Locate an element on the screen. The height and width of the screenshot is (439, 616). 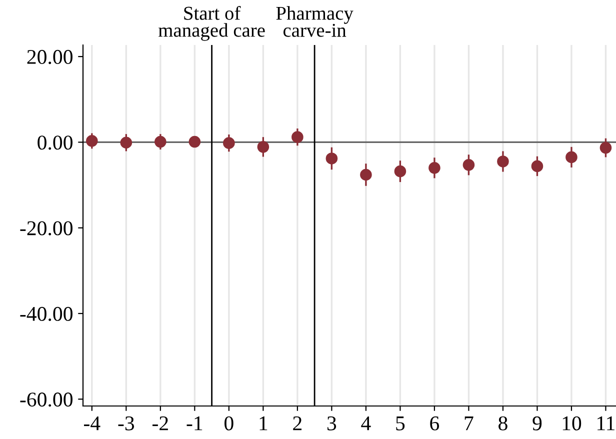
x-tick-label: -2 is located at coordinates (160, 423).